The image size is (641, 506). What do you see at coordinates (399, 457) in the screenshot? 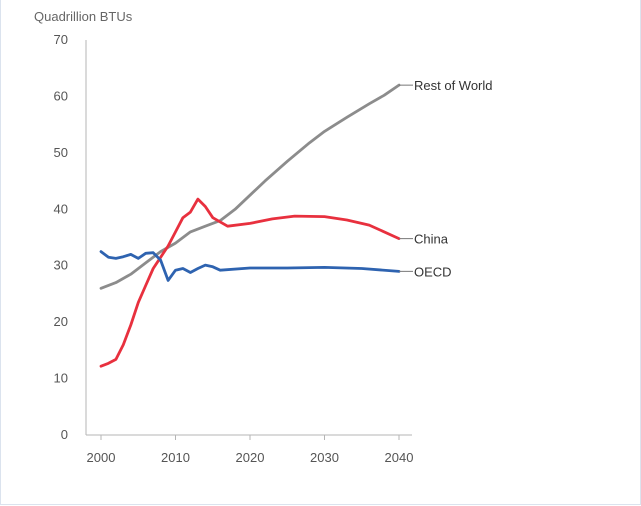
I see `x-tick-label: 2040` at bounding box center [399, 457].